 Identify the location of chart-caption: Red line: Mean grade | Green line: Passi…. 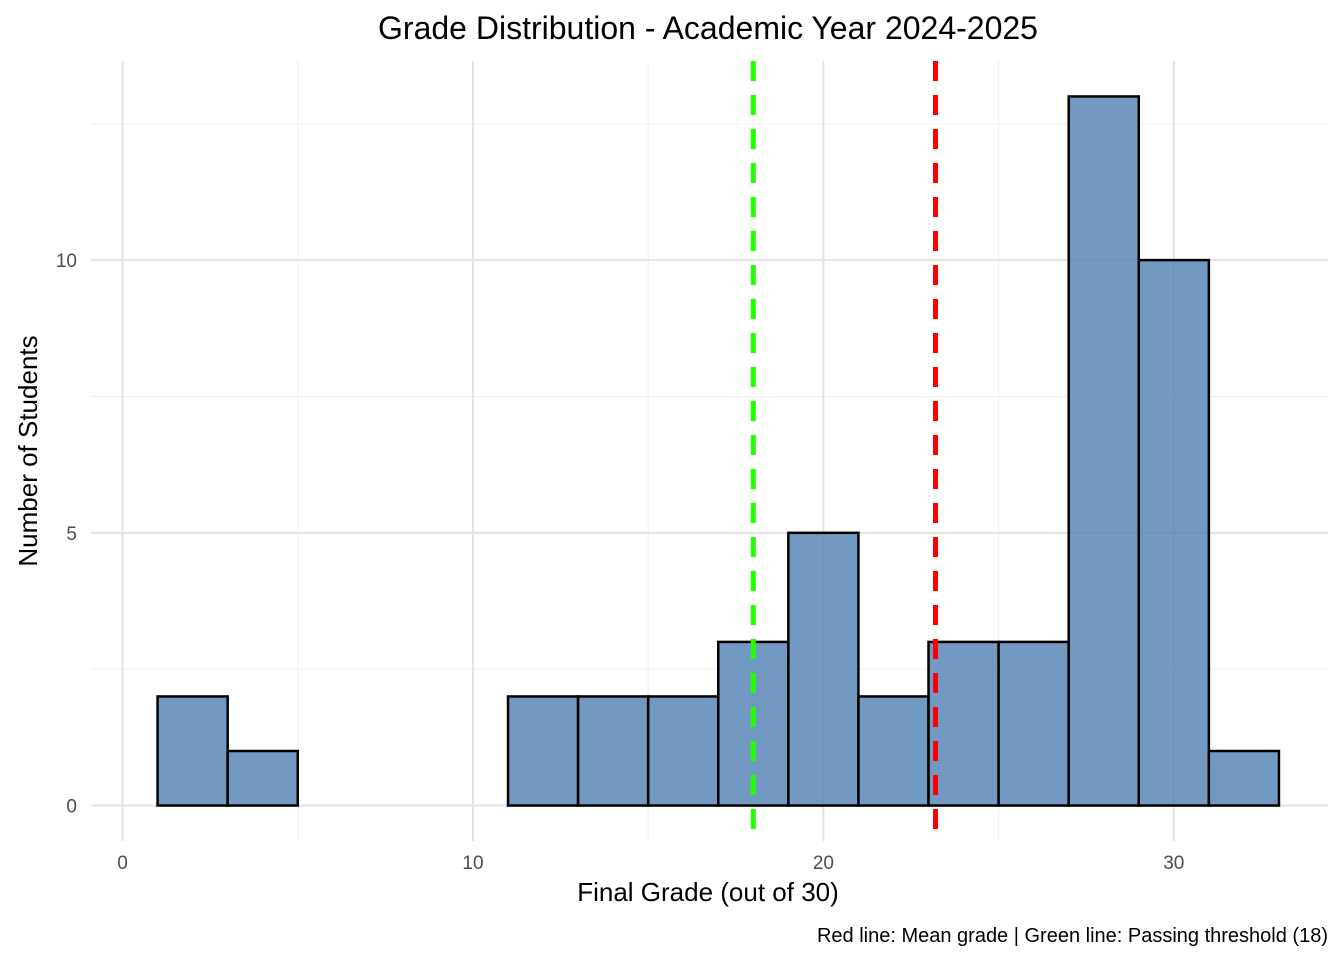
(1072, 936).